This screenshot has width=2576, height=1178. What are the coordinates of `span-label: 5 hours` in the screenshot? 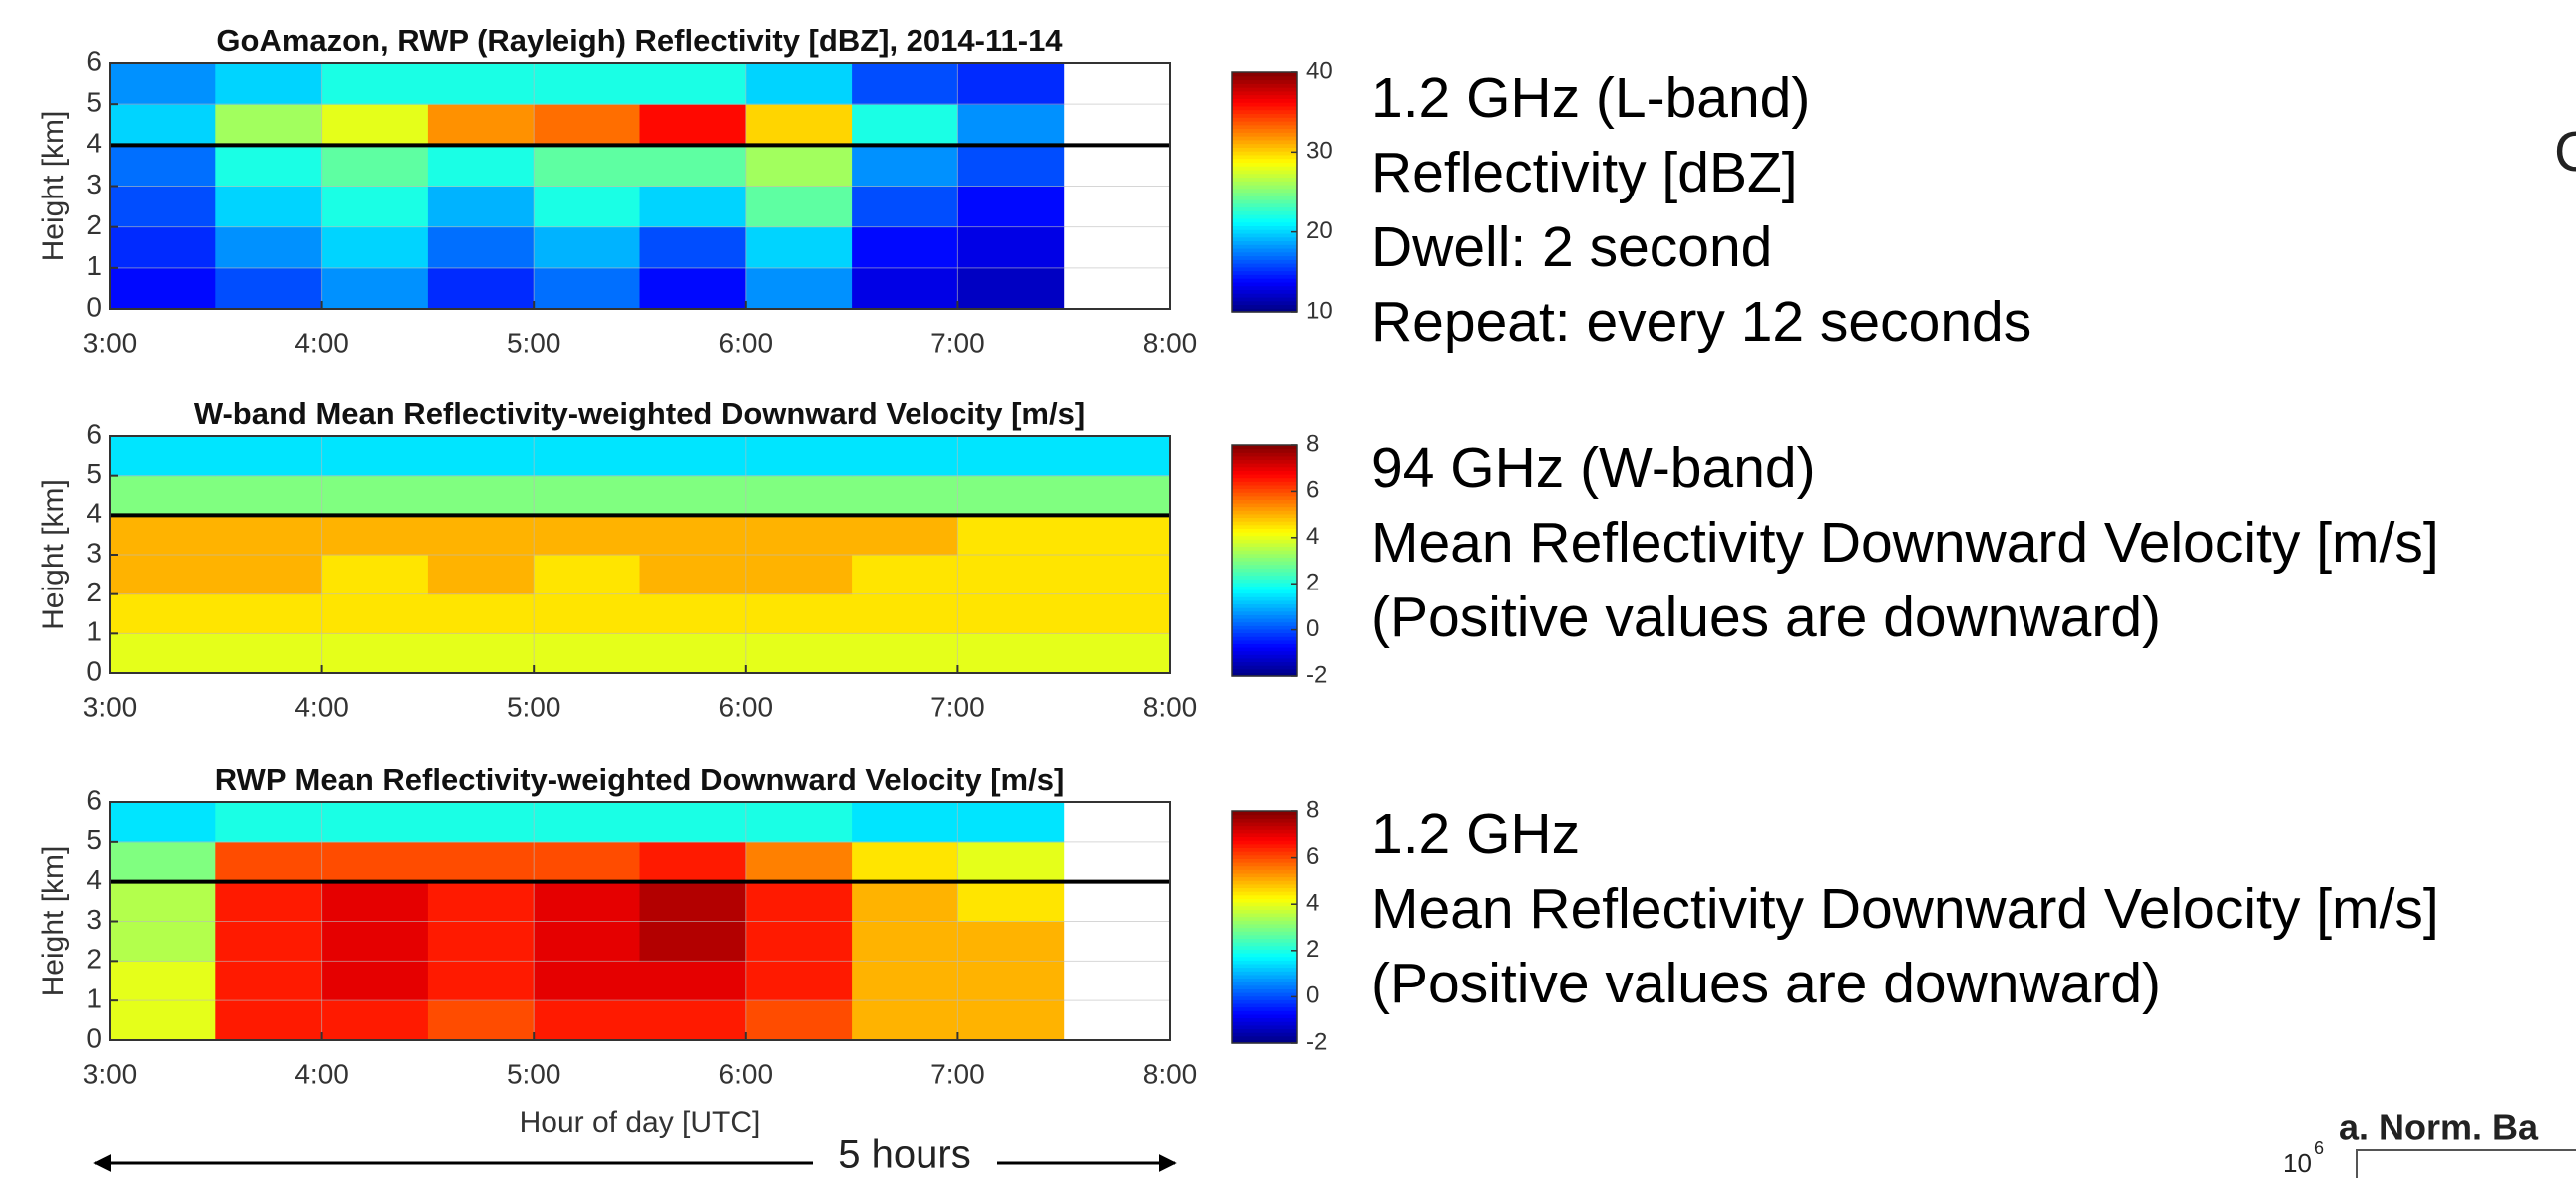 It's located at (904, 1155).